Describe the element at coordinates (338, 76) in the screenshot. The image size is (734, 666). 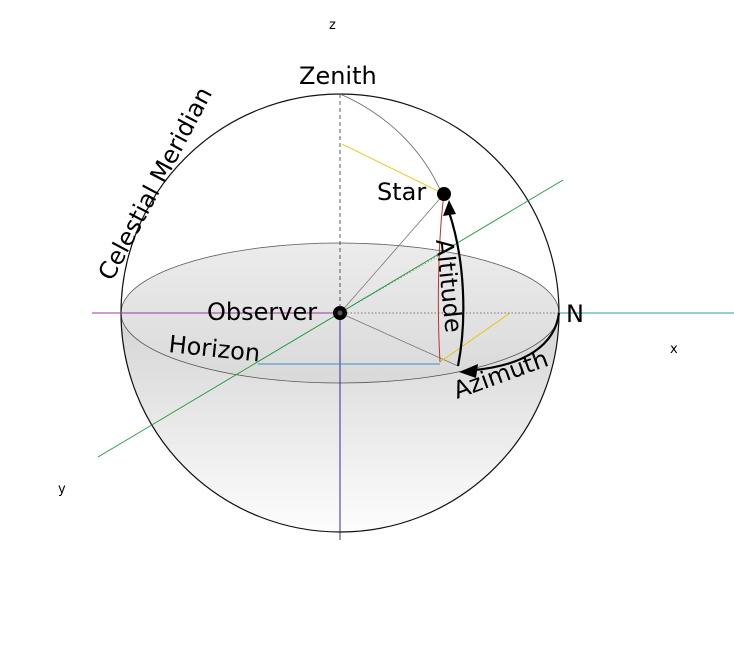
I see `zenith-label: Zenith` at that location.